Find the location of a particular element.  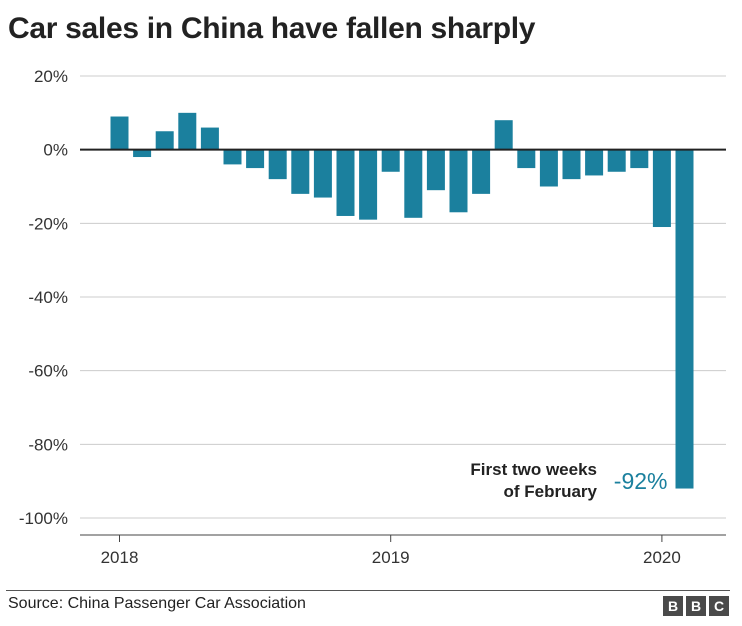

footer-divider is located at coordinates (368, 590).